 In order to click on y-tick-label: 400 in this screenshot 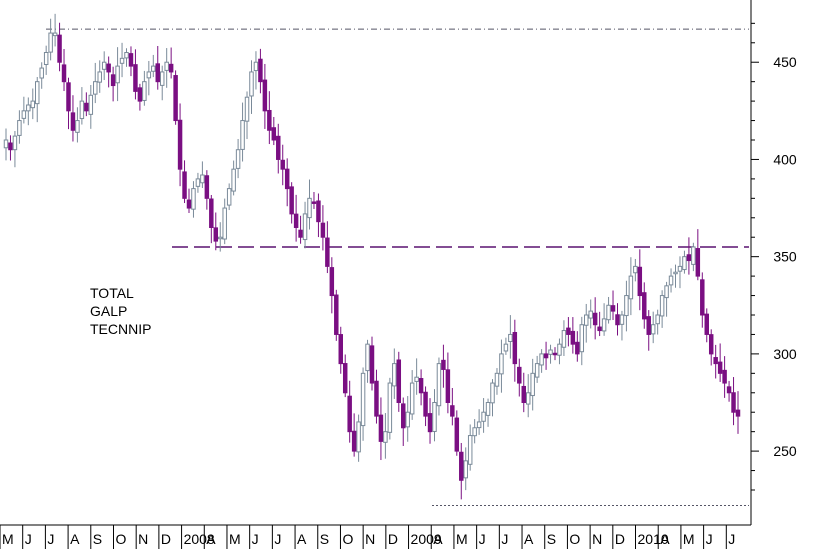, I will do `click(785, 159)`.